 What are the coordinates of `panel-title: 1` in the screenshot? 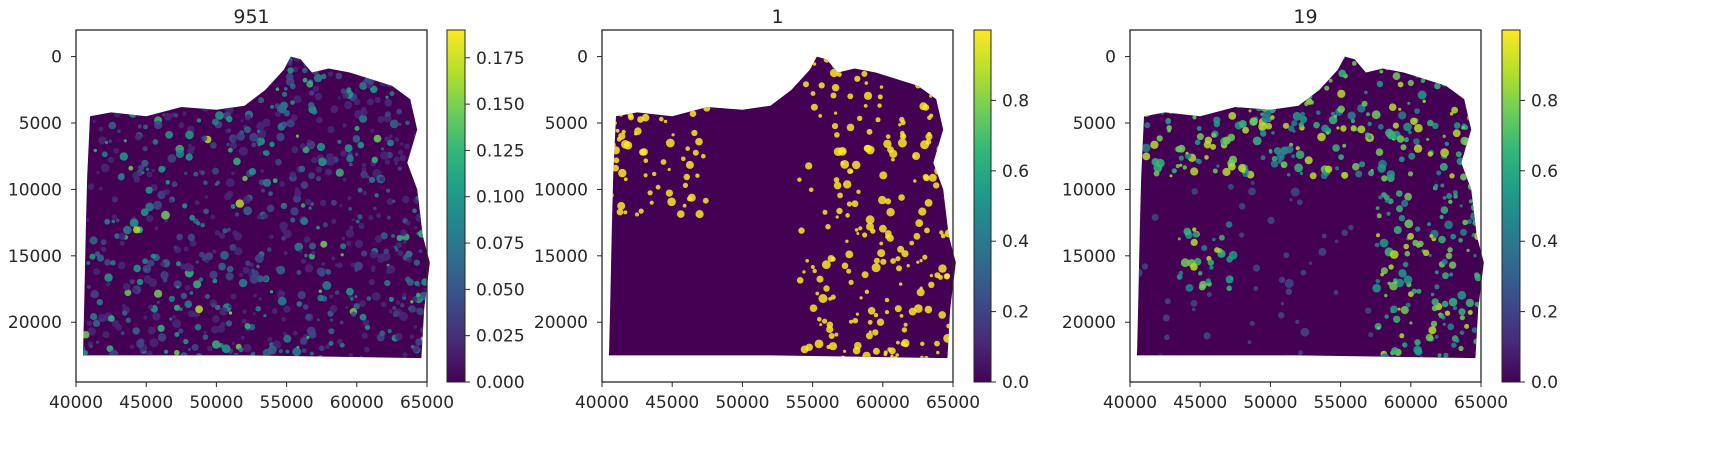 It's located at (777, 17).